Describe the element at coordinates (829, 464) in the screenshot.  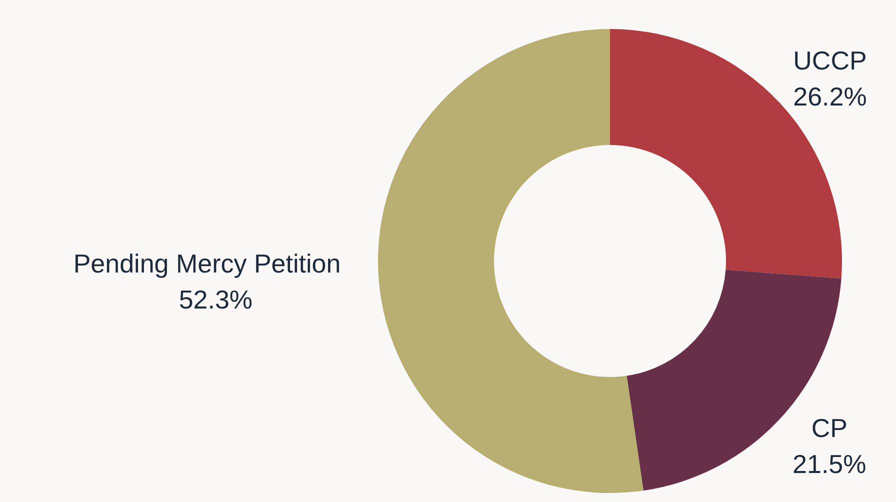
I see `data-label: 21.5%` at that location.